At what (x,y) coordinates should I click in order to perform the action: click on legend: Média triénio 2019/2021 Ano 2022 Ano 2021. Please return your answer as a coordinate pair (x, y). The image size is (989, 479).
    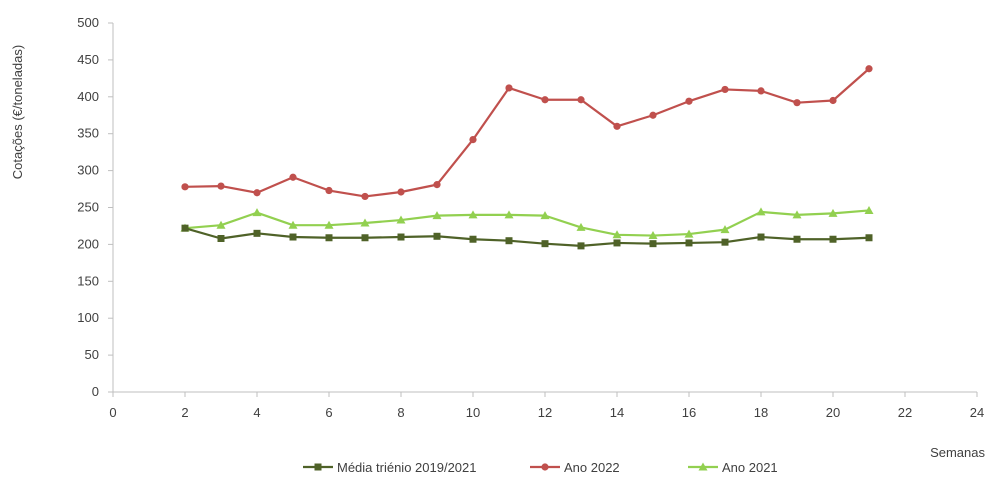
    Looking at the image, I should click on (540, 467).